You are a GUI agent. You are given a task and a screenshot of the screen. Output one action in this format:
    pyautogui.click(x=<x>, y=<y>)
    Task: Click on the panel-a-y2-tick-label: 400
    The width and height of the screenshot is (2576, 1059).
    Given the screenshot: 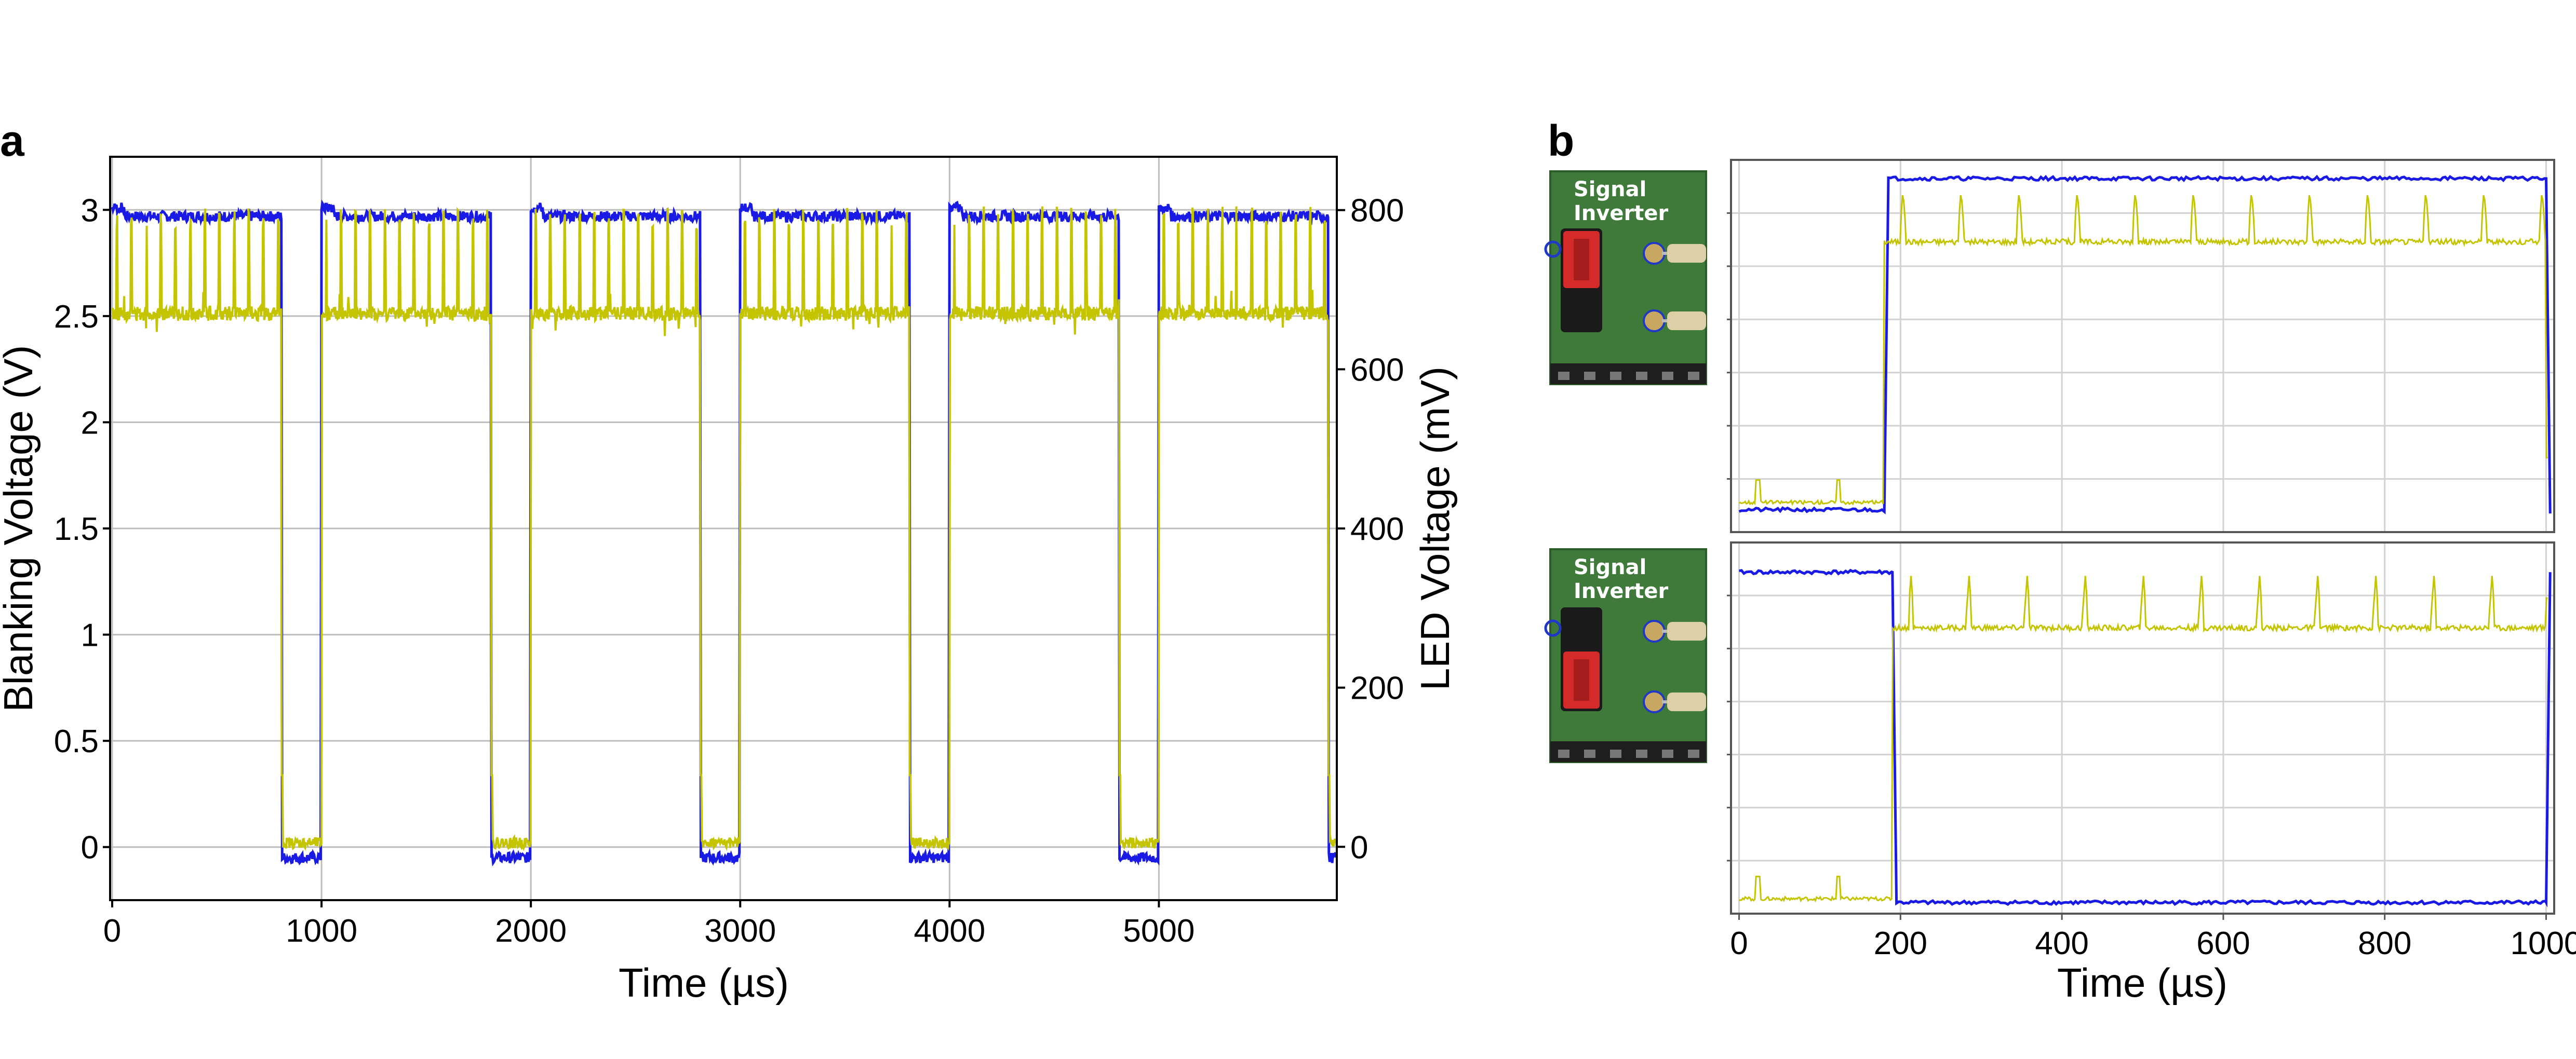 What is the action you would take?
    pyautogui.click(x=1377, y=529)
    